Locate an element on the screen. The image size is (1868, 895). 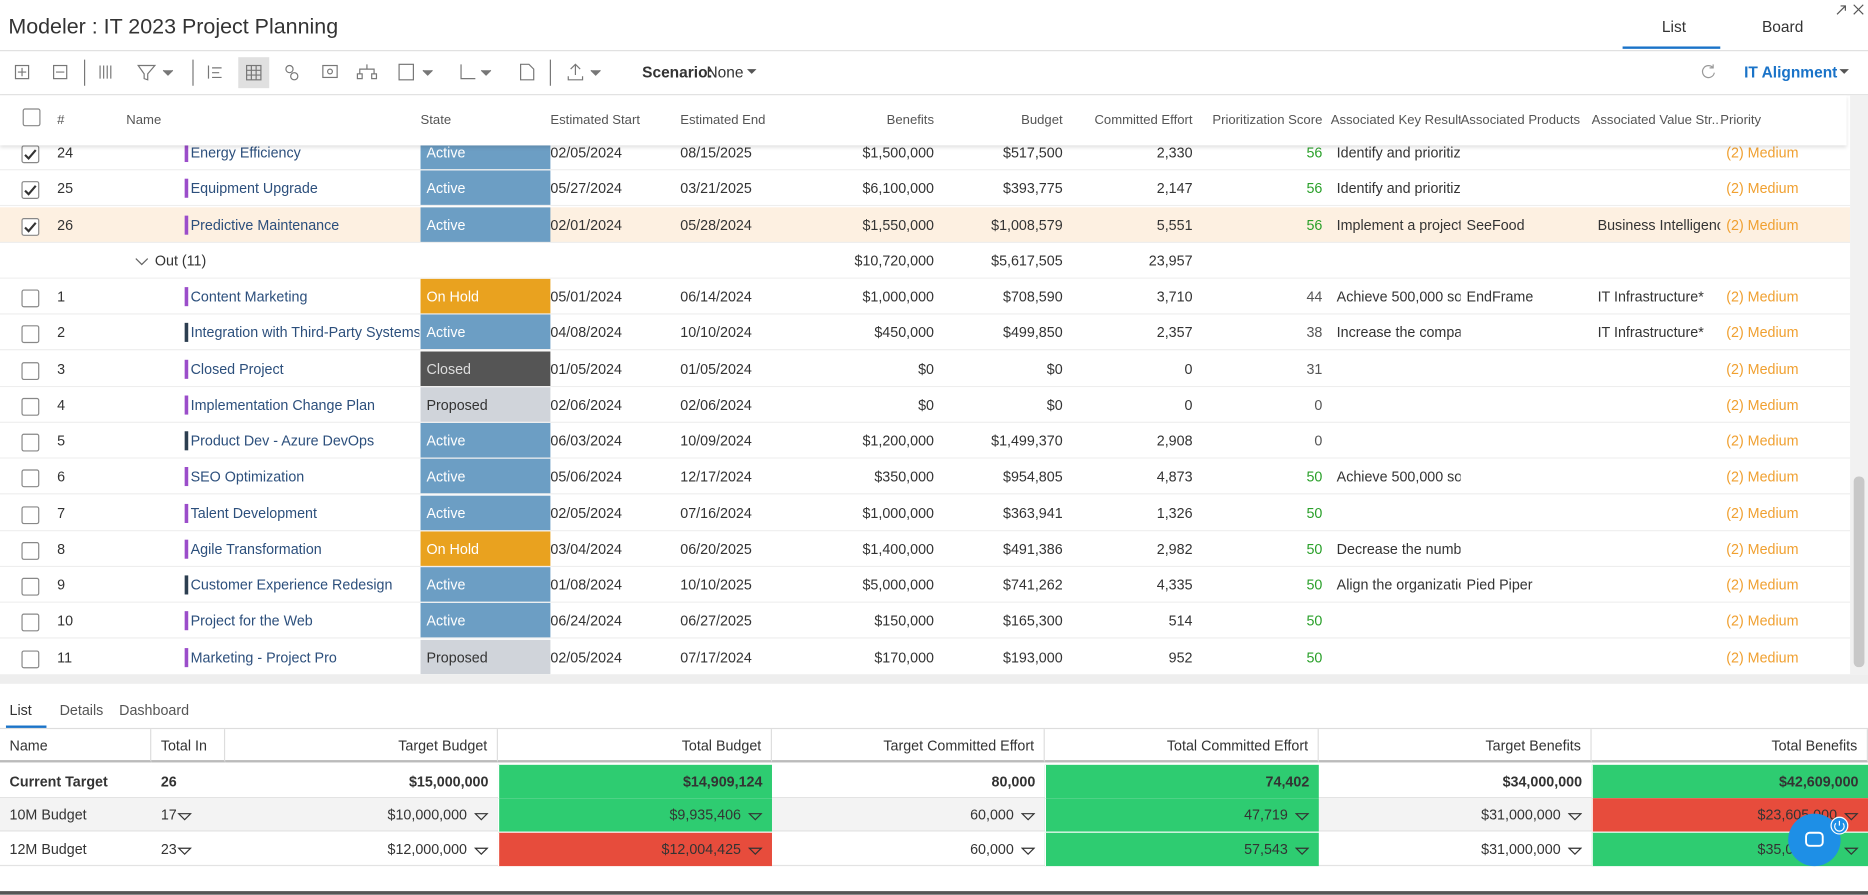
cell-name: Integration with Third-Party Systems is located at coordinates (305, 333).